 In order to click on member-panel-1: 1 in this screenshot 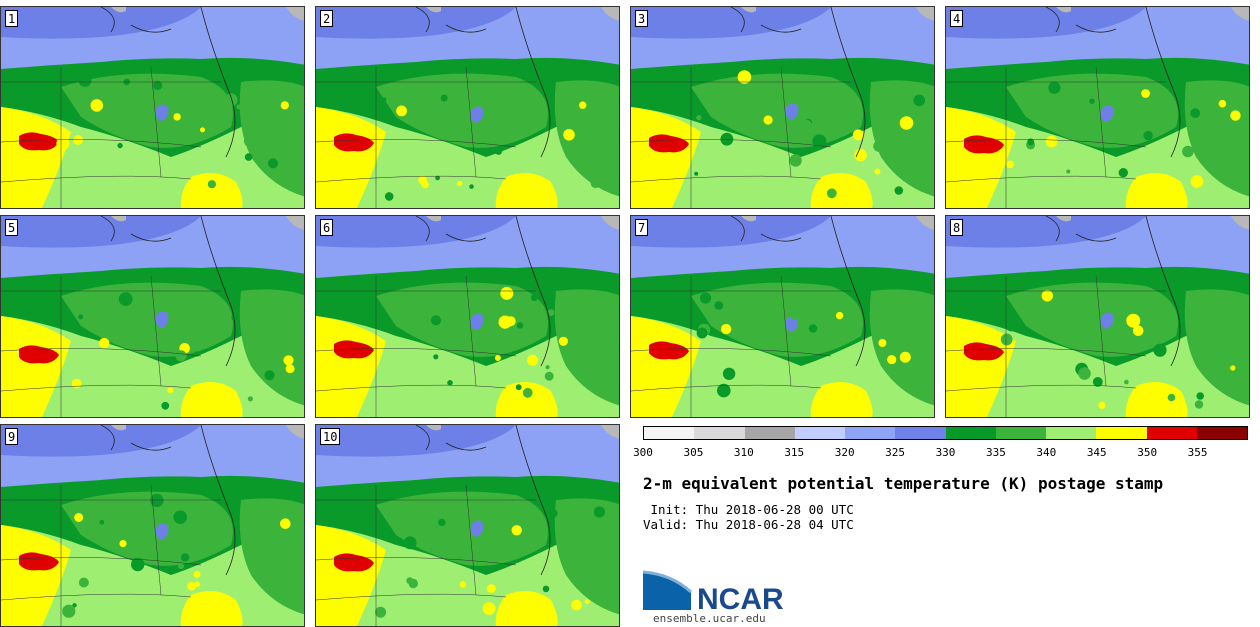, I will do `click(152, 107)`.